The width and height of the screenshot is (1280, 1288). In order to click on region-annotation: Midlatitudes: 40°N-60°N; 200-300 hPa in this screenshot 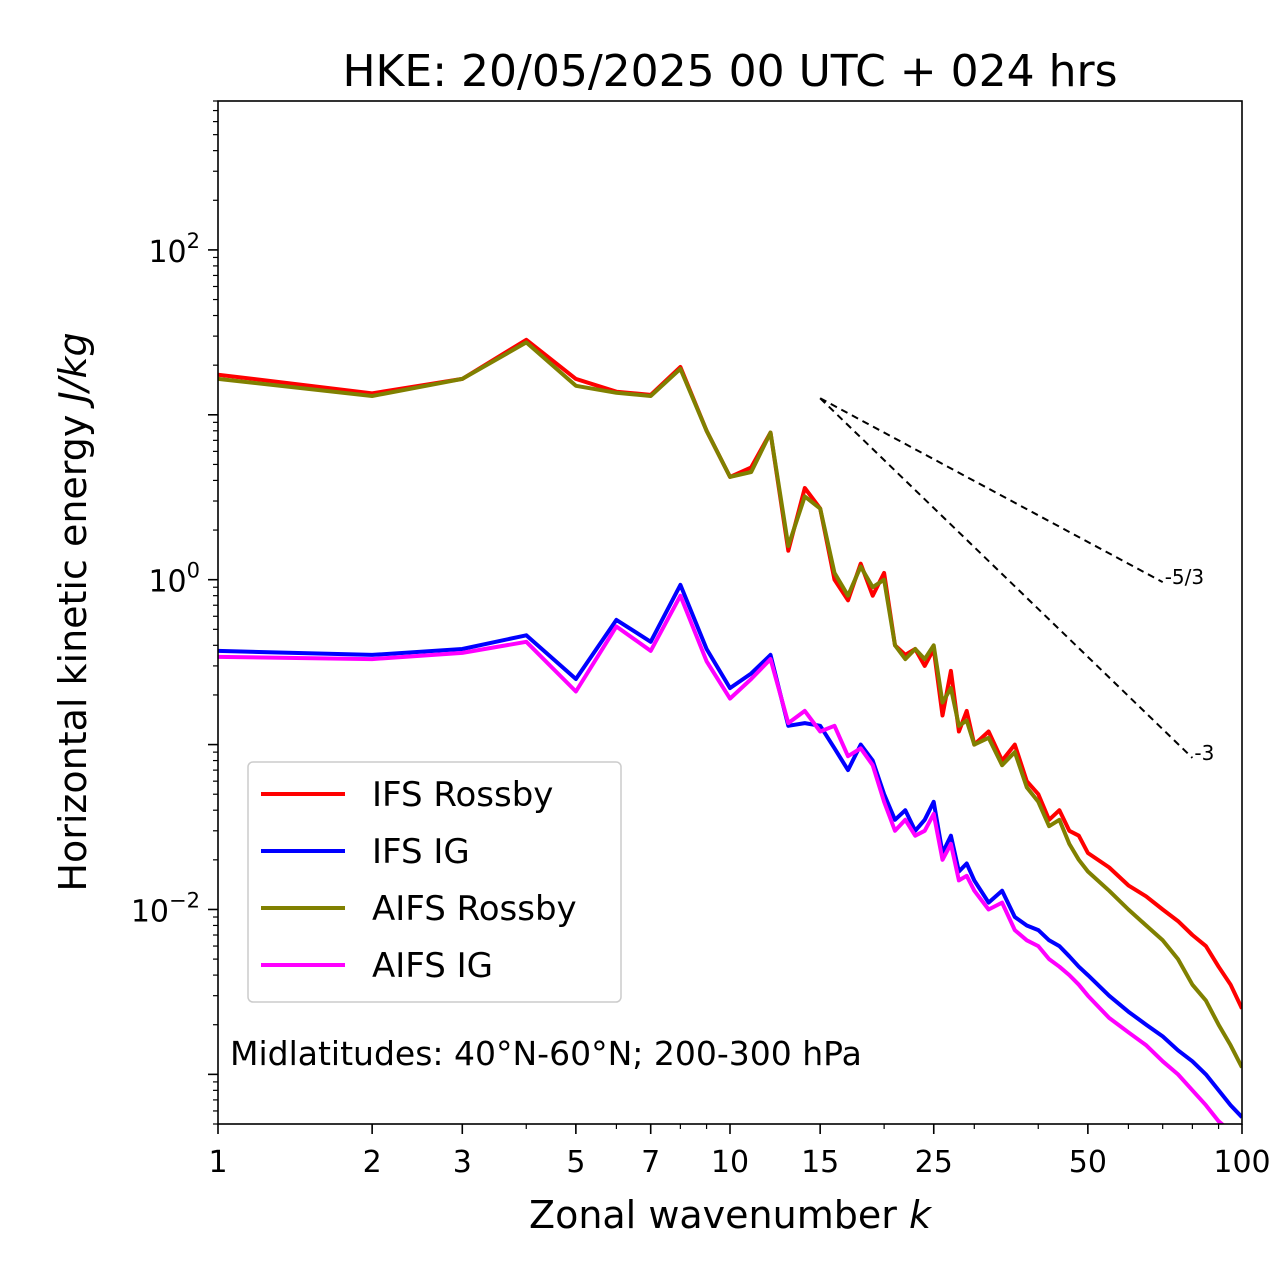, I will do `click(546, 1053)`.